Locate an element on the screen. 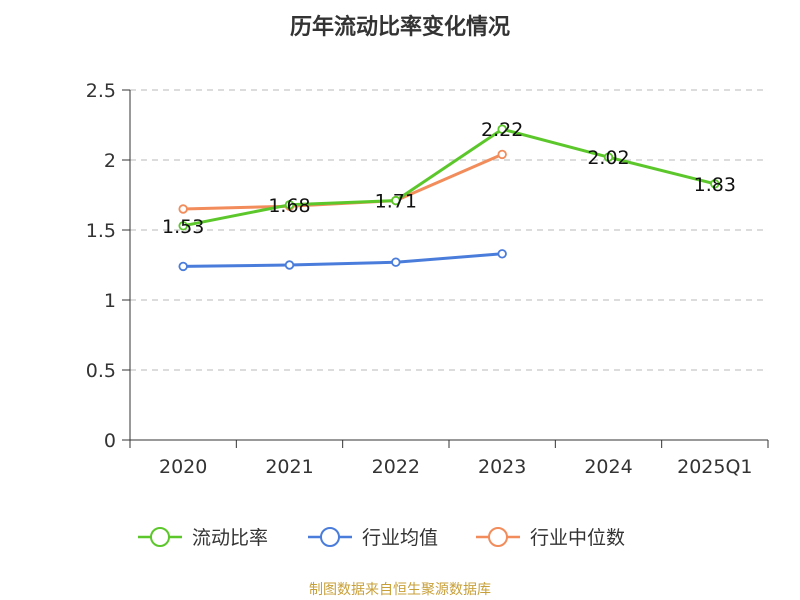 Image resolution: width=800 pixels, height=600 pixels. y-tick-label: 1.5 is located at coordinates (101, 231).